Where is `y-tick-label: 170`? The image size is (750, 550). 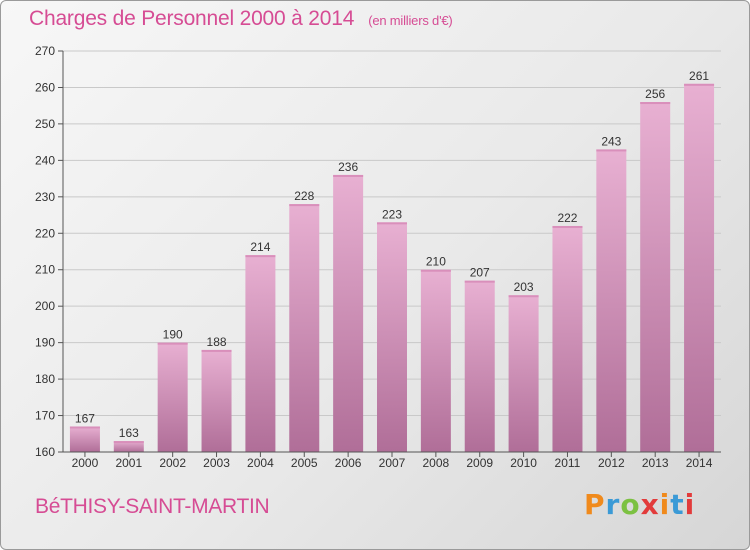
y-tick-label: 170 is located at coordinates (45, 416).